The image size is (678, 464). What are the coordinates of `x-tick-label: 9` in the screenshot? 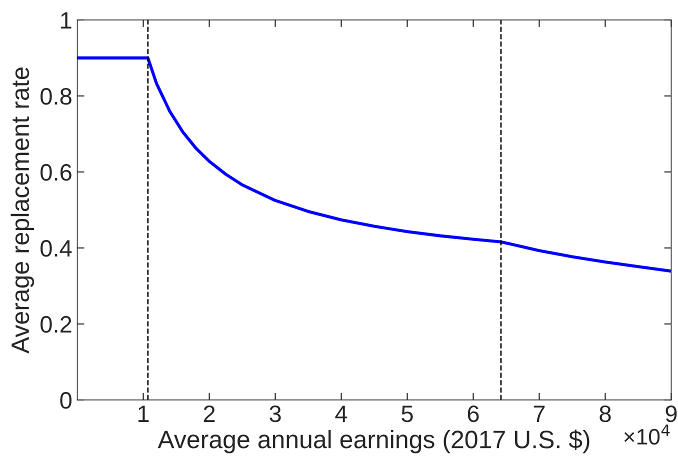 It's located at (671, 413).